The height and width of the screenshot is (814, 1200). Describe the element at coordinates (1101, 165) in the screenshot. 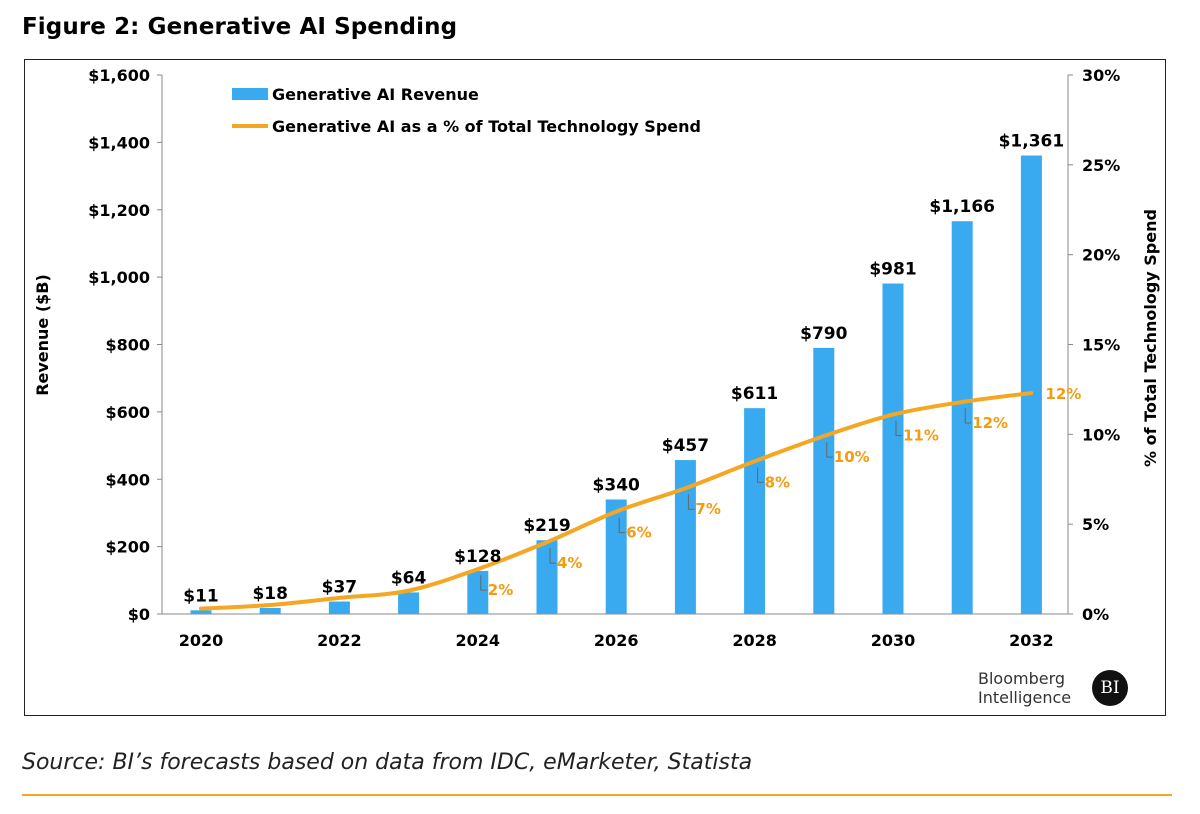

I see `y2-tick-label: 25%` at that location.